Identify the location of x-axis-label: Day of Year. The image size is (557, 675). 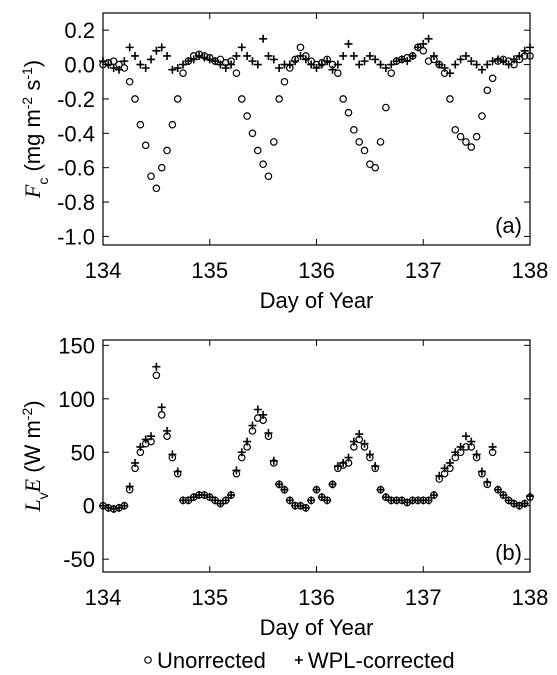
(317, 627).